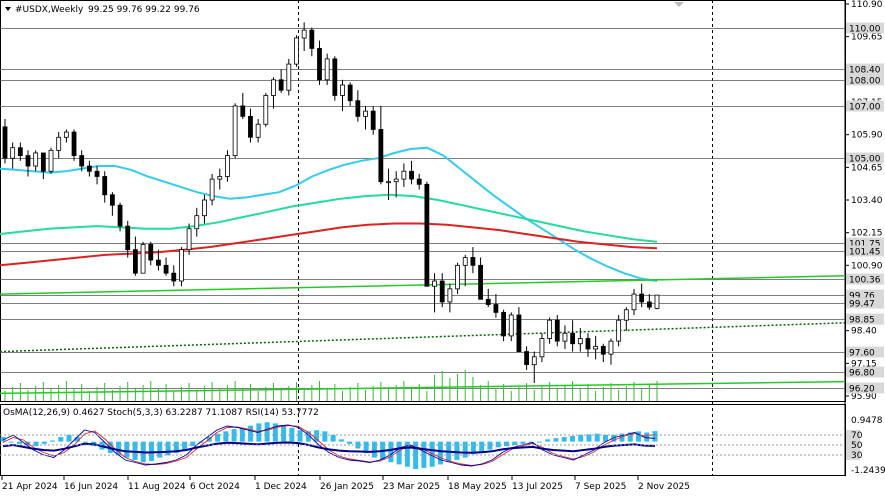 The image size is (885, 496). I want to click on price-tick-label: 98.40, so click(864, 332).